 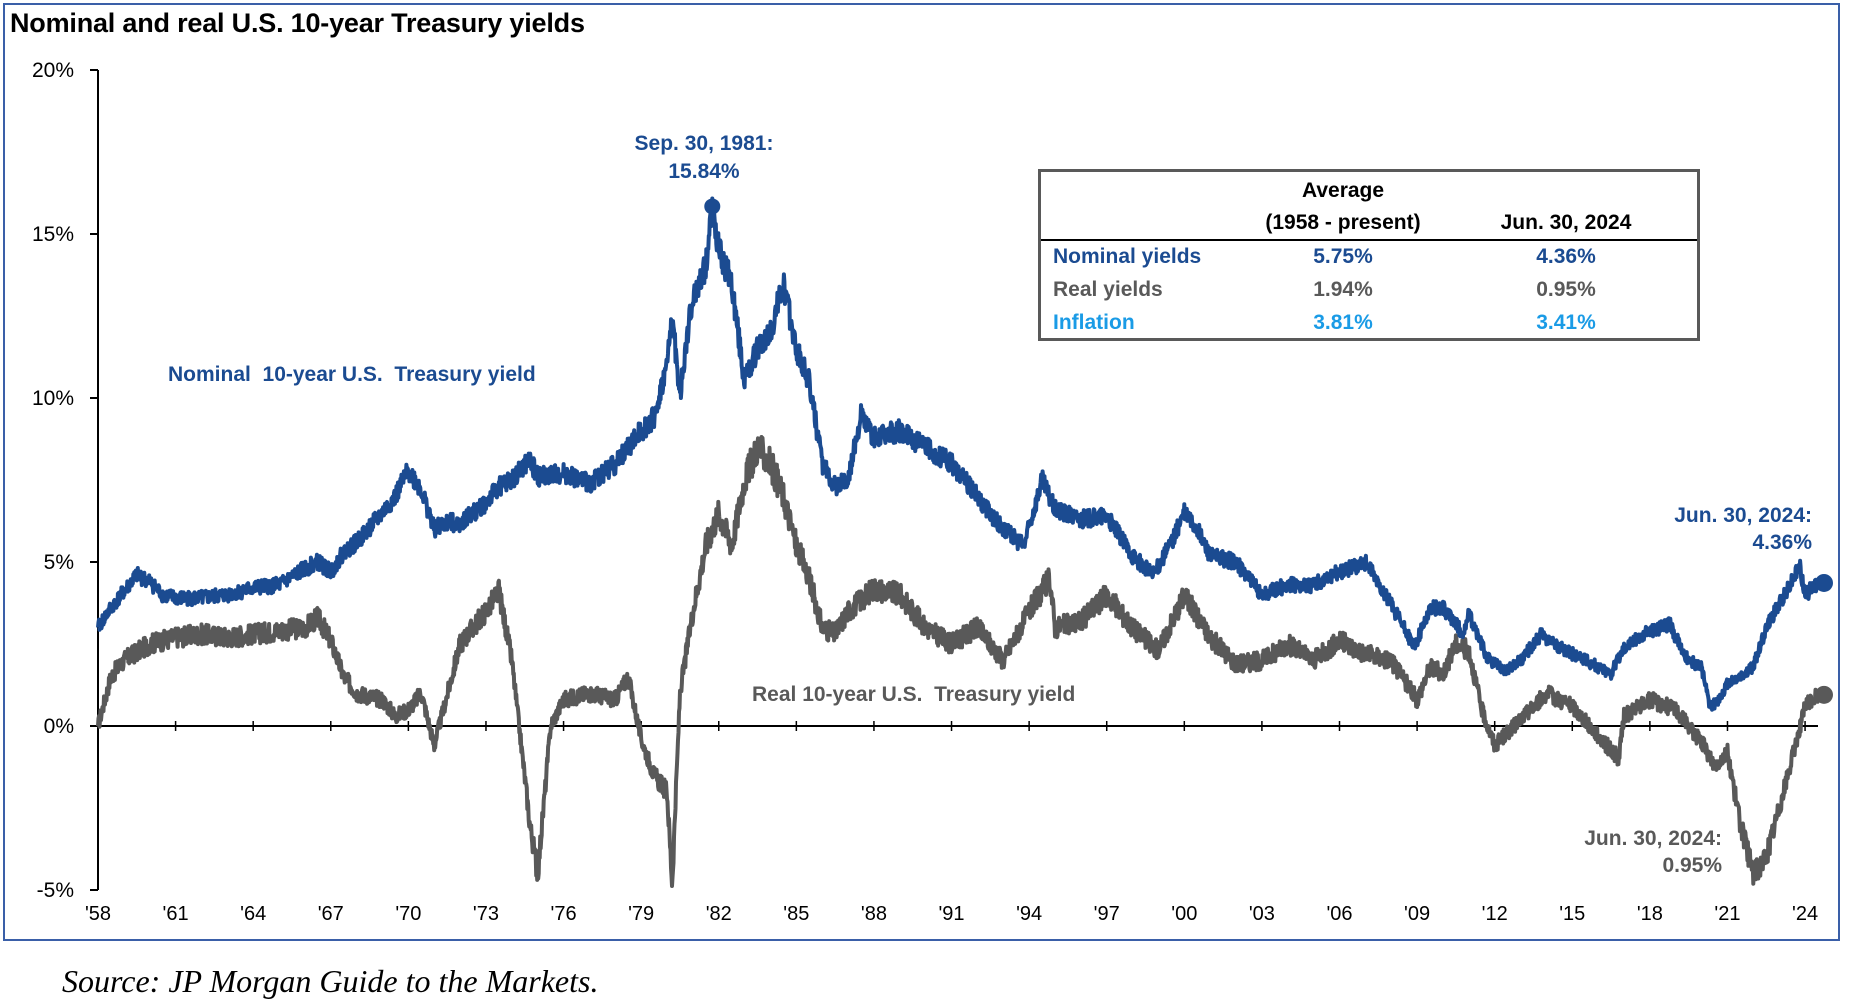 What do you see at coordinates (1339, 914) in the screenshot?
I see `x-tick-label: '06` at bounding box center [1339, 914].